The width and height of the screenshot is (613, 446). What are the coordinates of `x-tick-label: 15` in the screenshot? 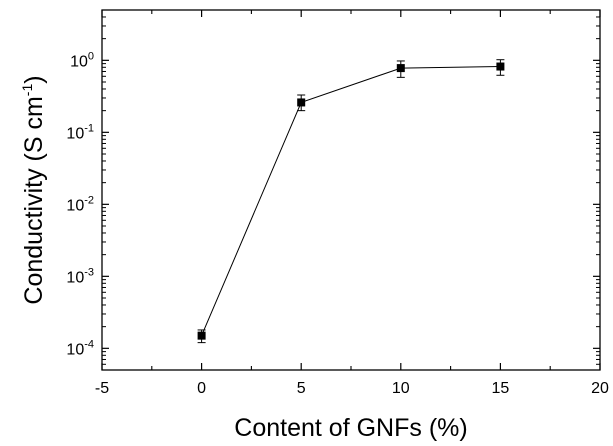 It's located at (501, 388).